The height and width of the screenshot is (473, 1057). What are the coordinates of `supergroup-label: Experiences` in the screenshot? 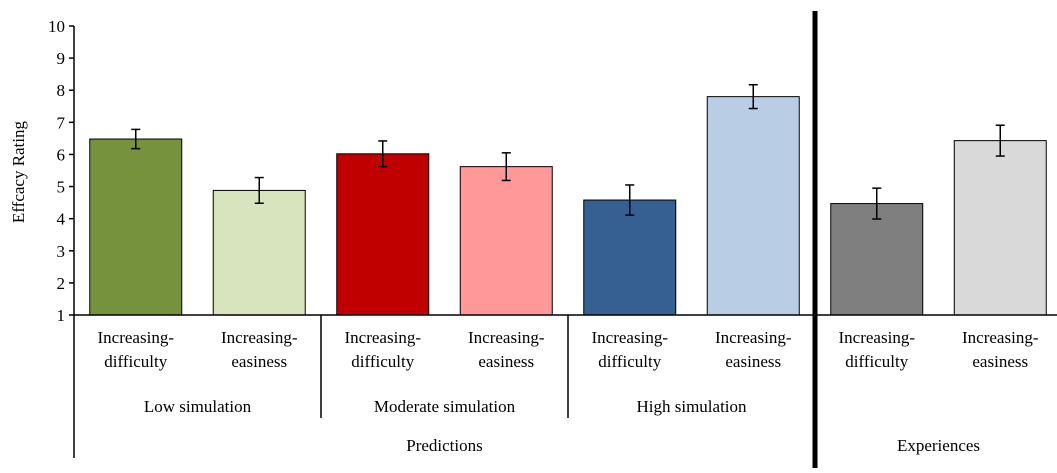 It's located at (938, 445).